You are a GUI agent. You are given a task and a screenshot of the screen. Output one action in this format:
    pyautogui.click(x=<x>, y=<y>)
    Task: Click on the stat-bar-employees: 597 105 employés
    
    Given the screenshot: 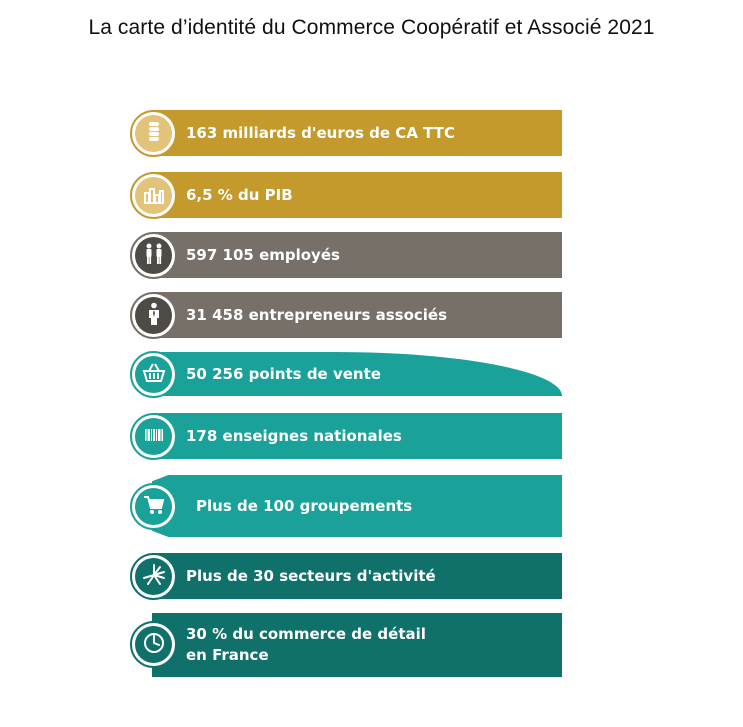 What is the action you would take?
    pyautogui.click(x=357, y=255)
    